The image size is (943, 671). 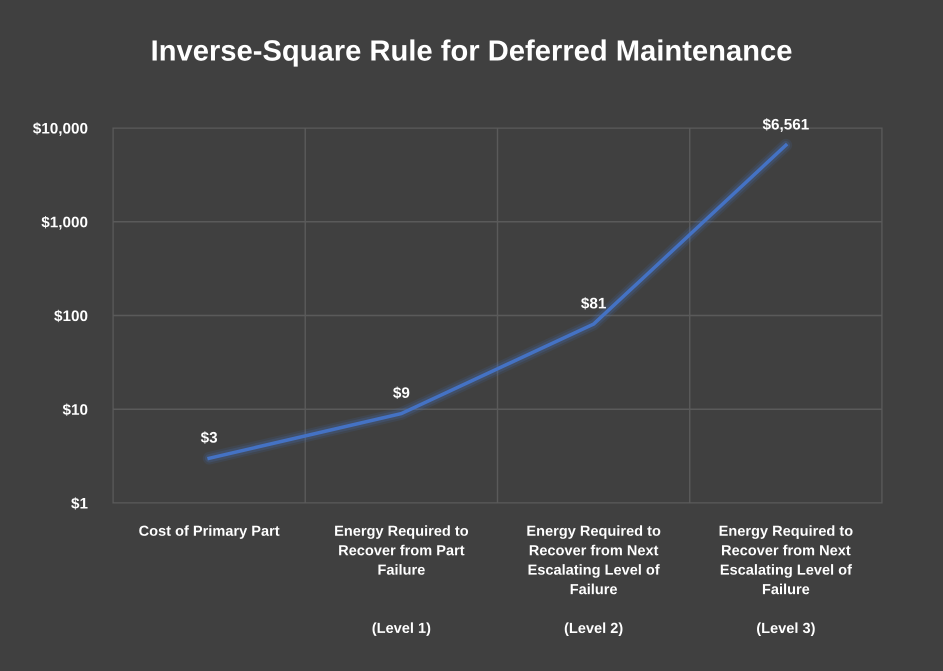 What do you see at coordinates (79, 503) in the screenshot?
I see `y-tick-label: $1` at bounding box center [79, 503].